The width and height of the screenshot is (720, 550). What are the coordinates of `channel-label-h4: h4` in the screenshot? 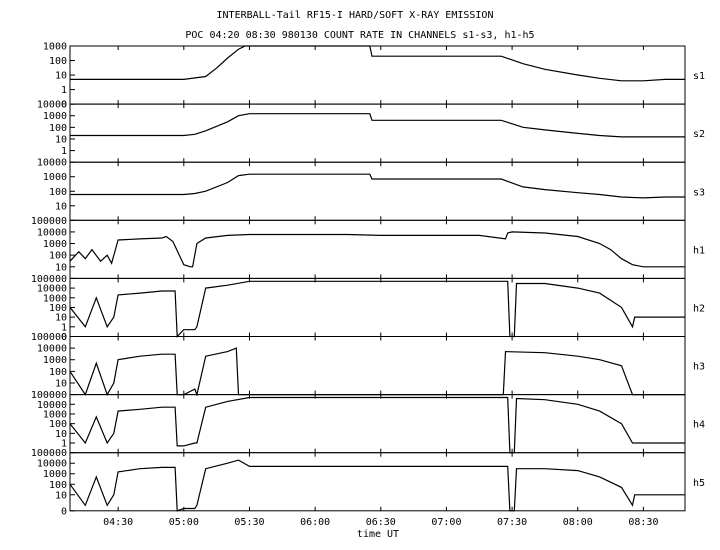 It's located at (699, 425).